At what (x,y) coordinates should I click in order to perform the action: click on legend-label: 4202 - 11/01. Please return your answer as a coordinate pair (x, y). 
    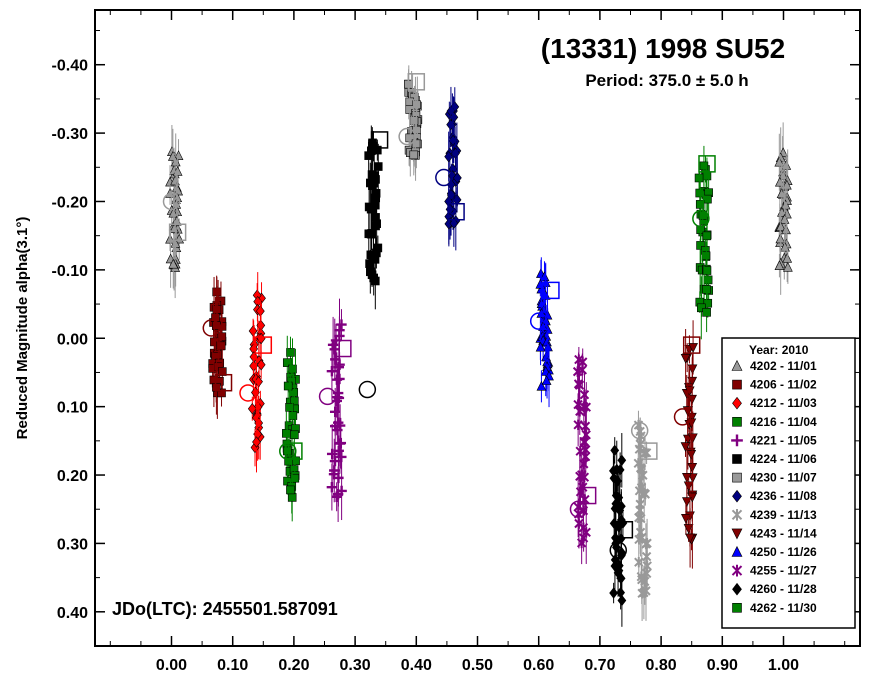
    Looking at the image, I should click on (783, 366).